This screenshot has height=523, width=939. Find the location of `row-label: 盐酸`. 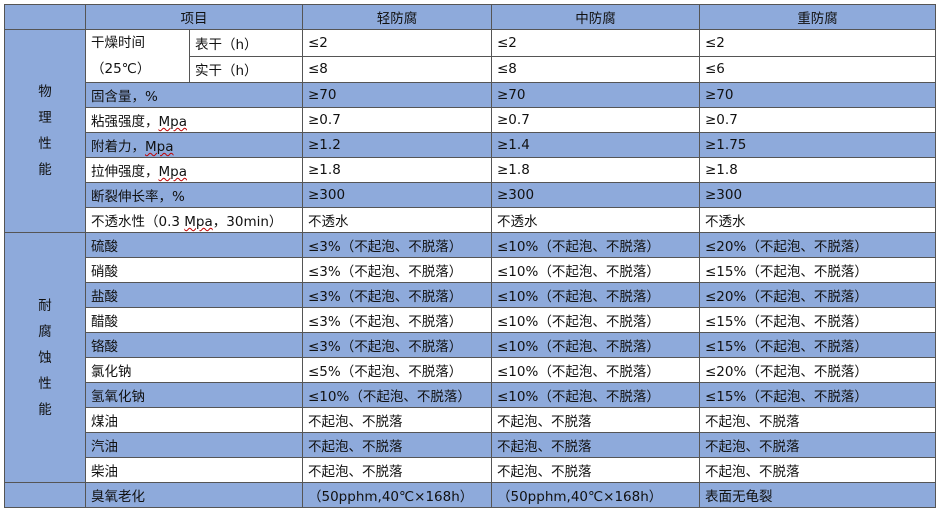

row-label: 盐酸 is located at coordinates (194, 295).